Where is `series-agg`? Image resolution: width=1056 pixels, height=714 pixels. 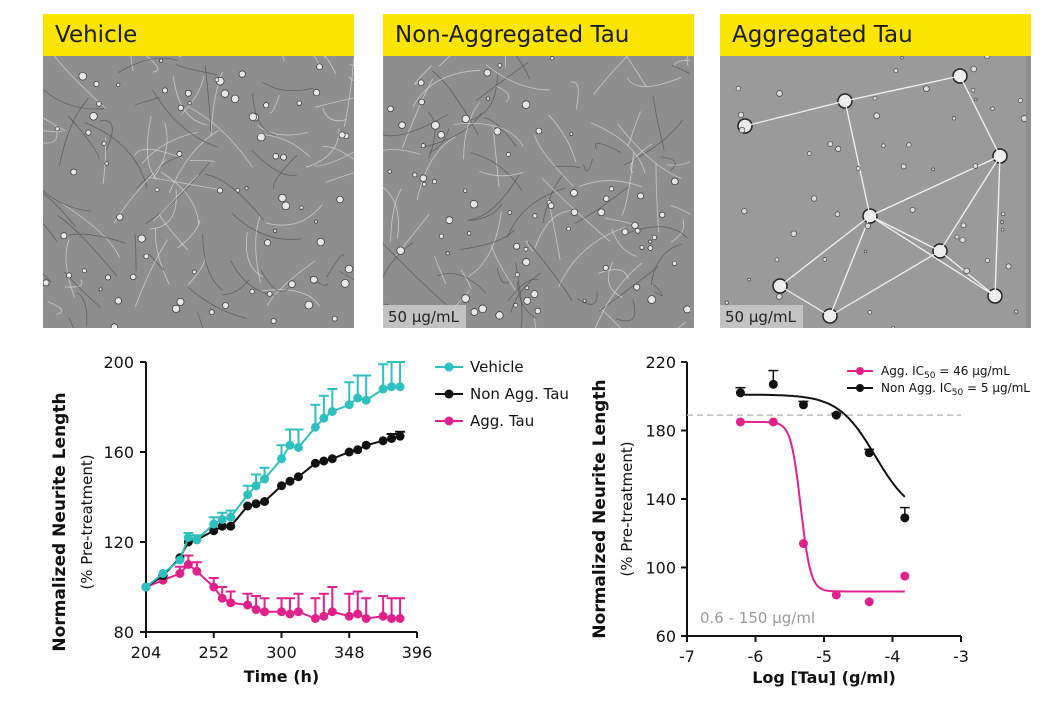 series-agg is located at coordinates (273, 588).